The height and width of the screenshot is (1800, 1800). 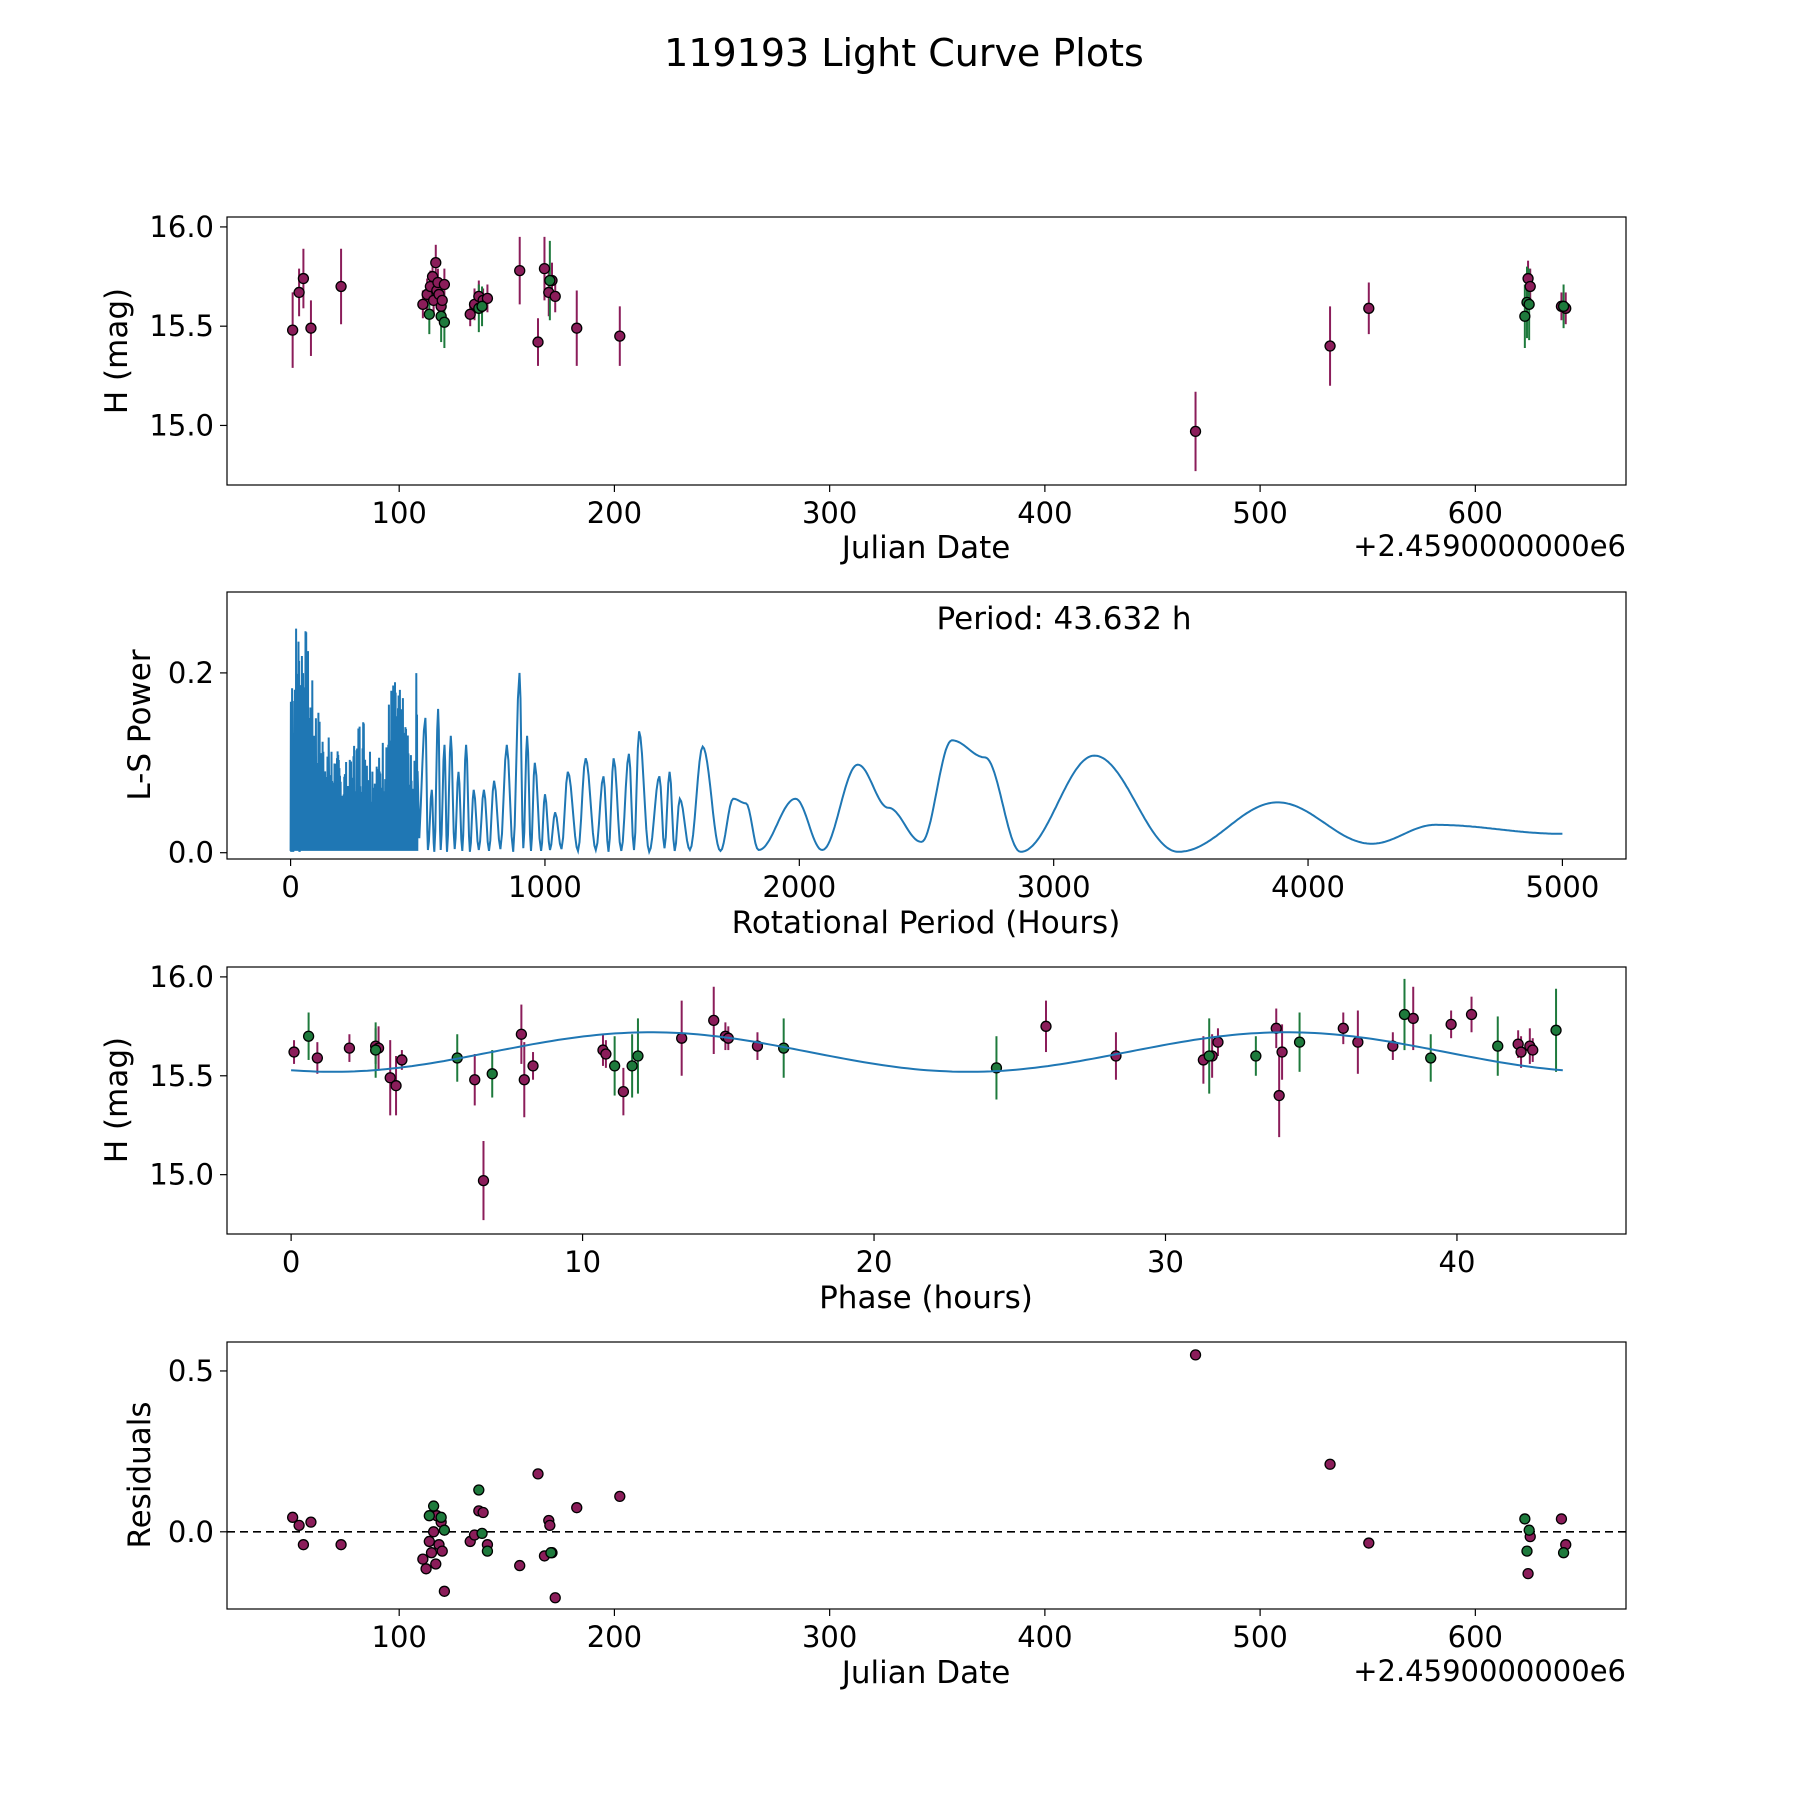 What do you see at coordinates (926, 923) in the screenshot?
I see `periodogram-x-label: Rotational Period (Hours)` at bounding box center [926, 923].